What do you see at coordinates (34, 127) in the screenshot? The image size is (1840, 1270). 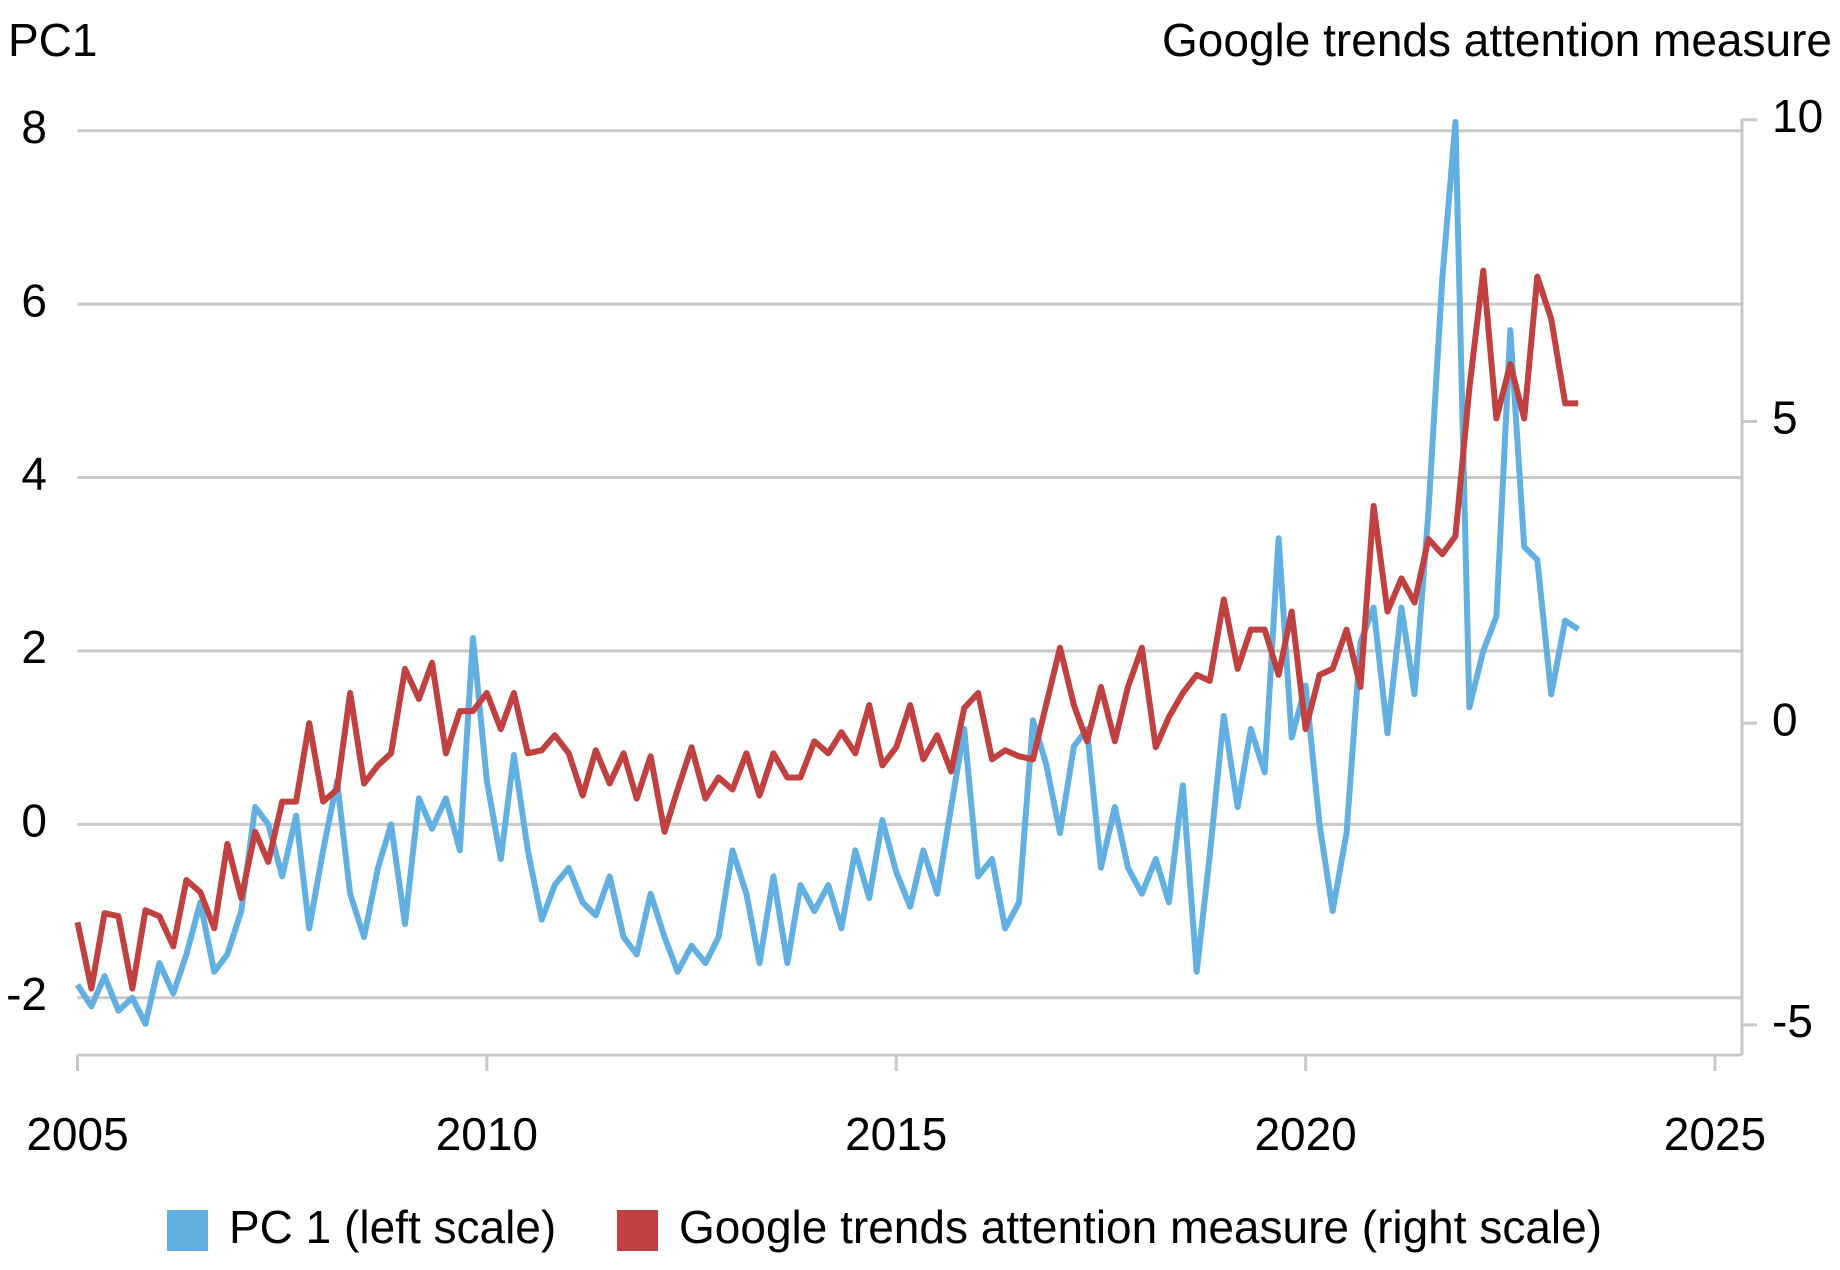 I see `y-tick-label: 8` at bounding box center [34, 127].